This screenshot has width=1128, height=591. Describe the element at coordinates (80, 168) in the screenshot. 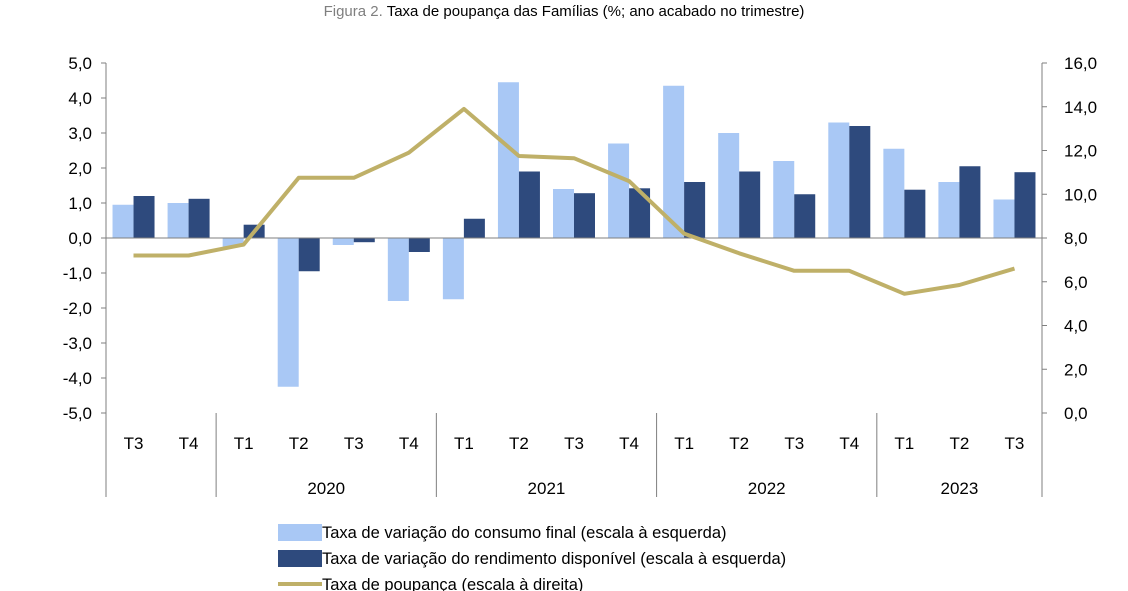

I see `left-tick-label: 2,0` at that location.